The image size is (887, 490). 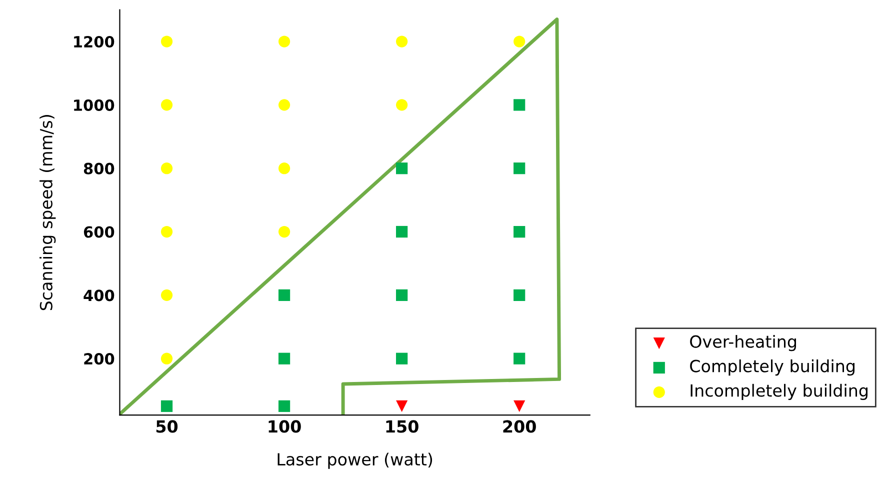 What do you see at coordinates (99, 232) in the screenshot?
I see `y-tick-label: 600` at bounding box center [99, 232].